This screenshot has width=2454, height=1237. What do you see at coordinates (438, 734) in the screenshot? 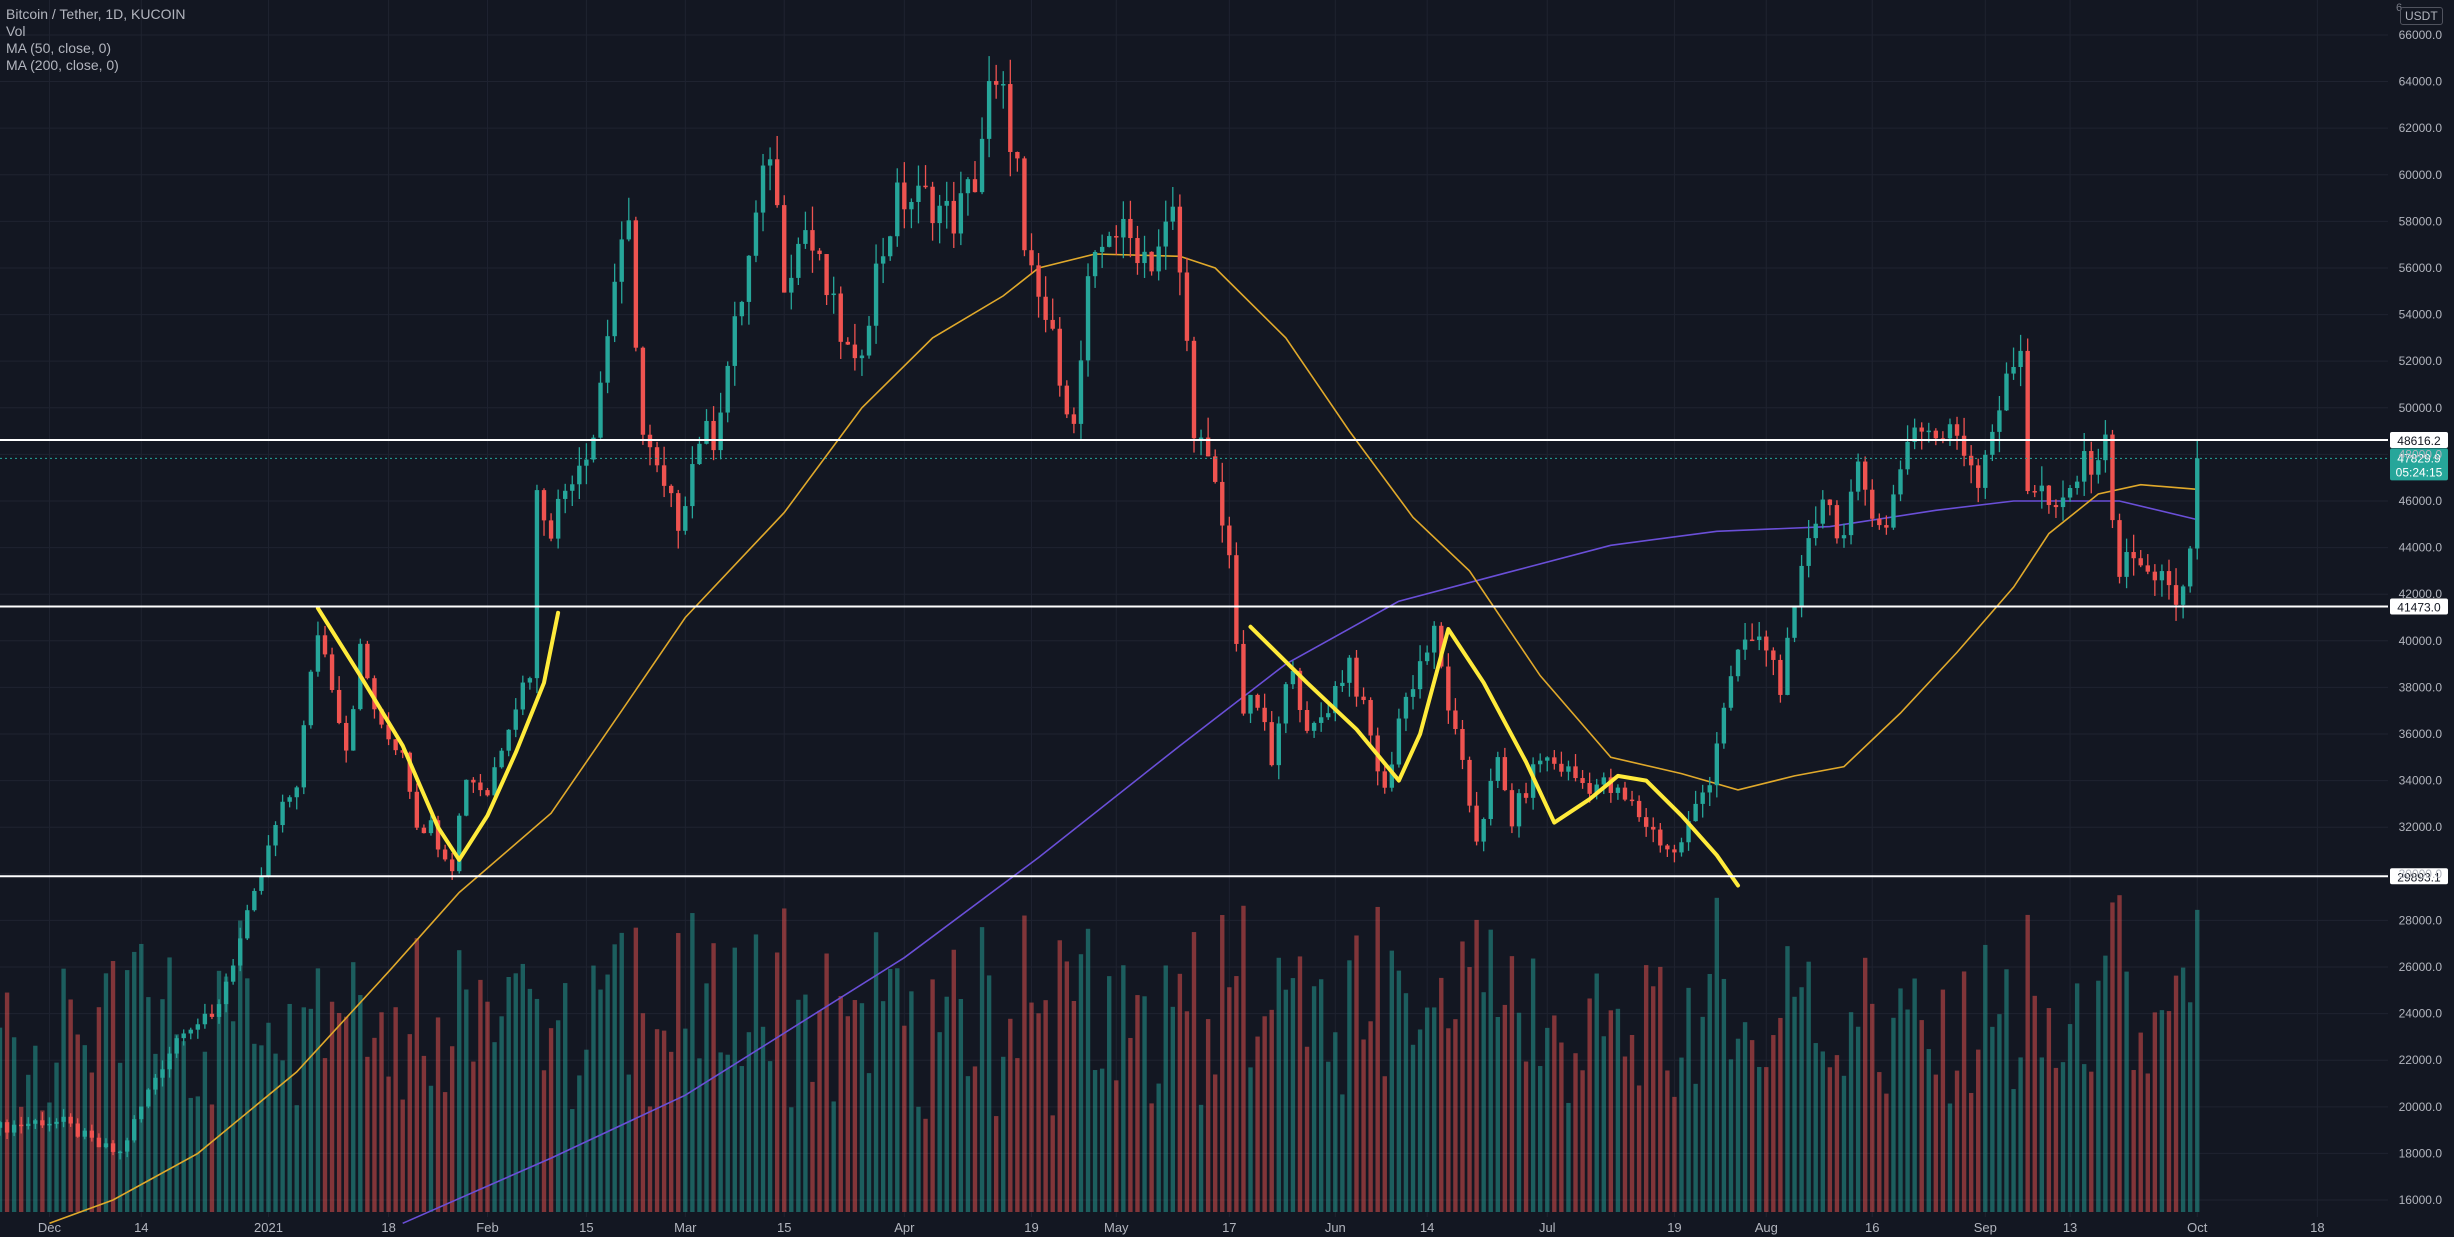
I see `annotation-curve` at bounding box center [438, 734].